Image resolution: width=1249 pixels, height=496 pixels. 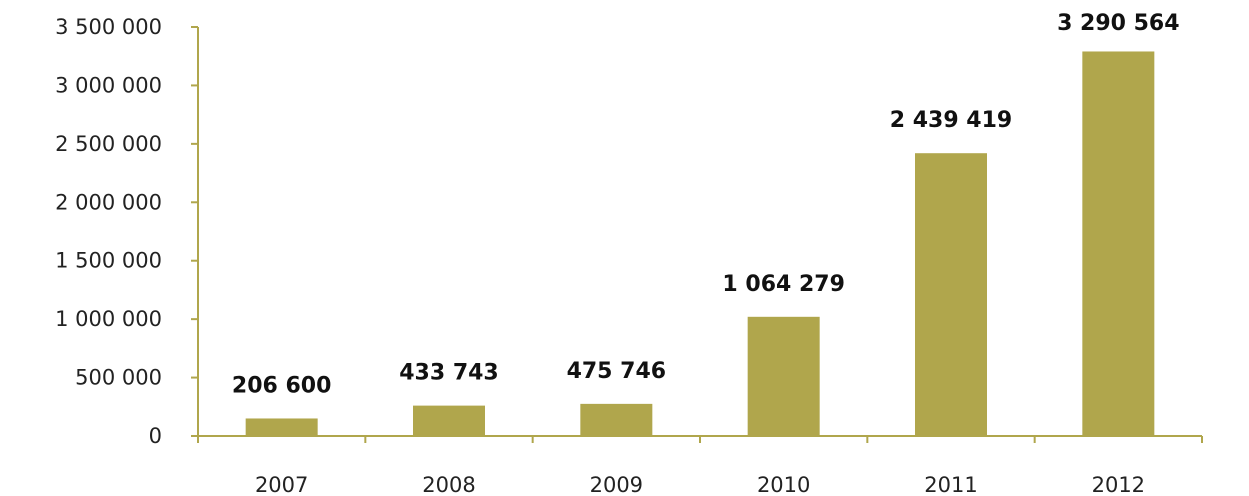 I want to click on bar-2010, so click(x=783, y=376).